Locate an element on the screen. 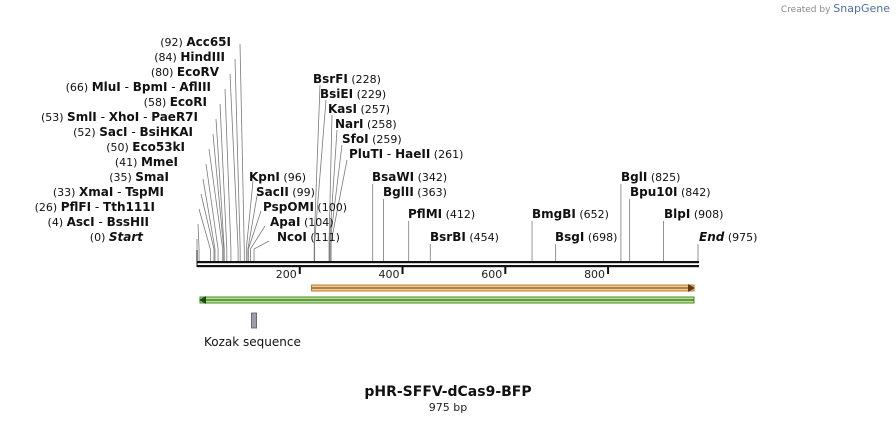 This screenshot has width=896, height=424. ruler: 200 400 600 800 is located at coordinates (443, 274).